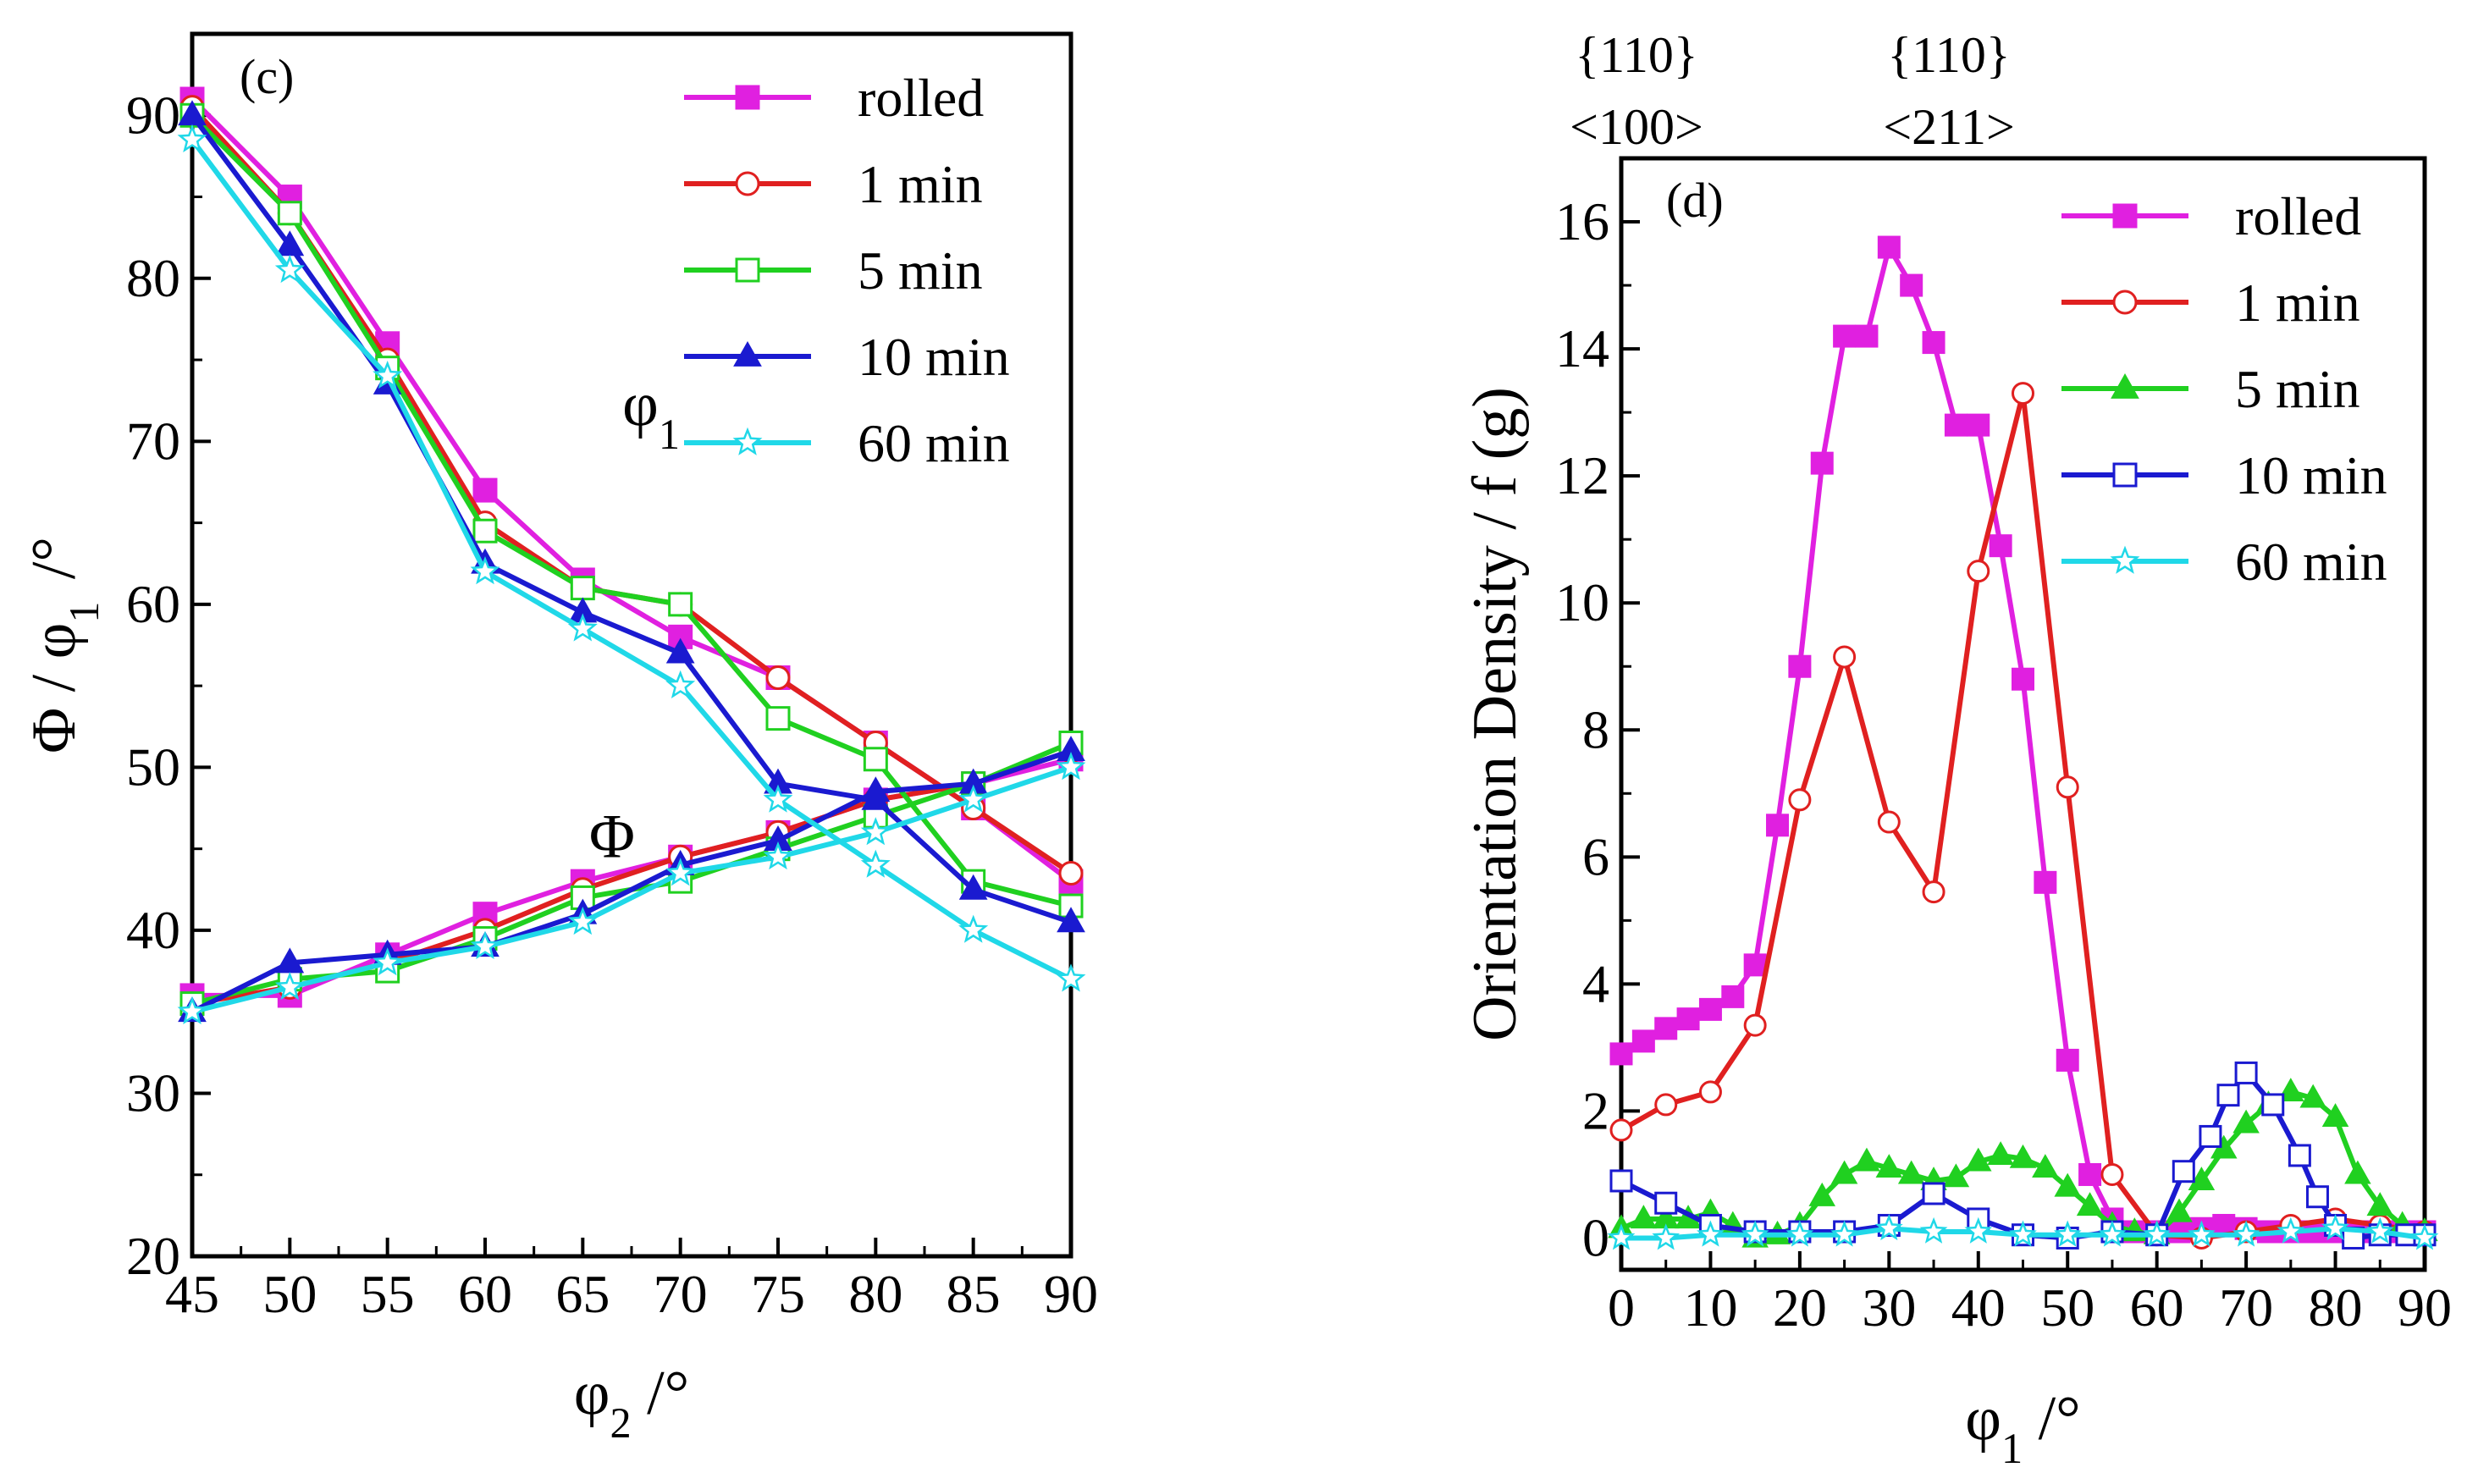 The width and height of the screenshot is (2467, 1484). Describe the element at coordinates (153, 278) in the screenshot. I see `y-tick-label: 80` at that location.